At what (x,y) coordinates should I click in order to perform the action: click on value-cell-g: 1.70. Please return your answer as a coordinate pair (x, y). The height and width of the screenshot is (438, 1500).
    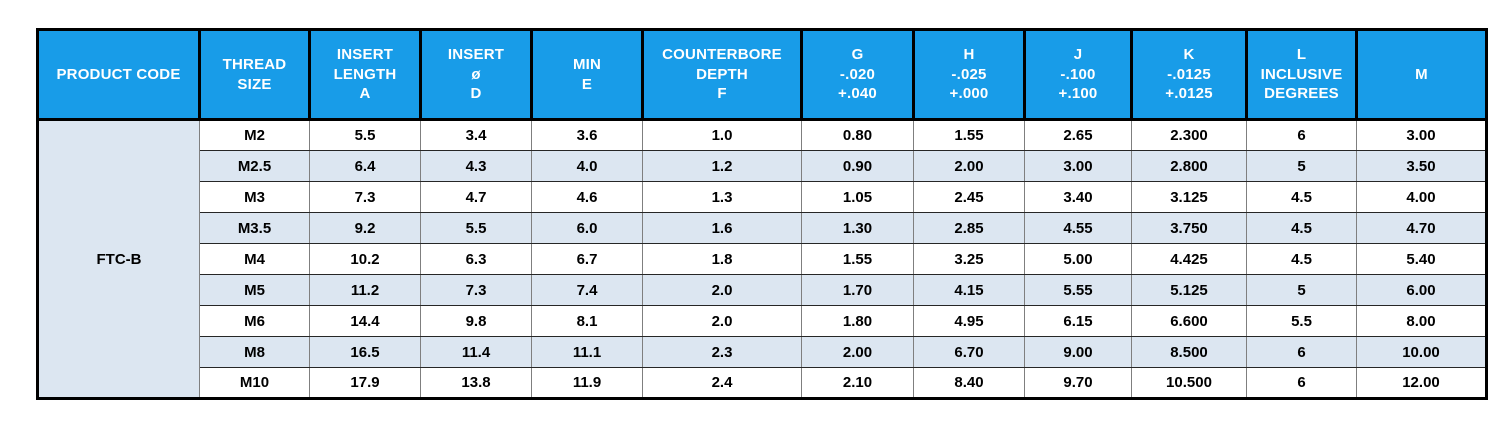
    Looking at the image, I should click on (857, 290).